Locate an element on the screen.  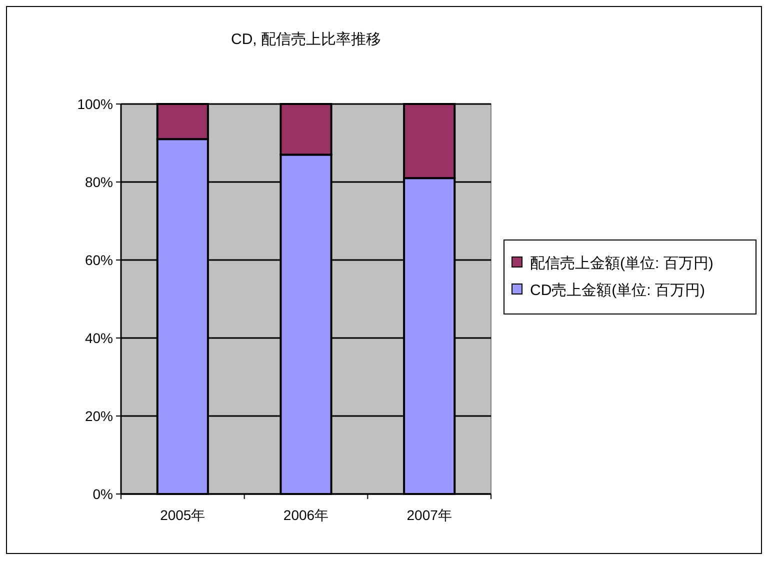
x-tick-label: 2005年 is located at coordinates (183, 515).